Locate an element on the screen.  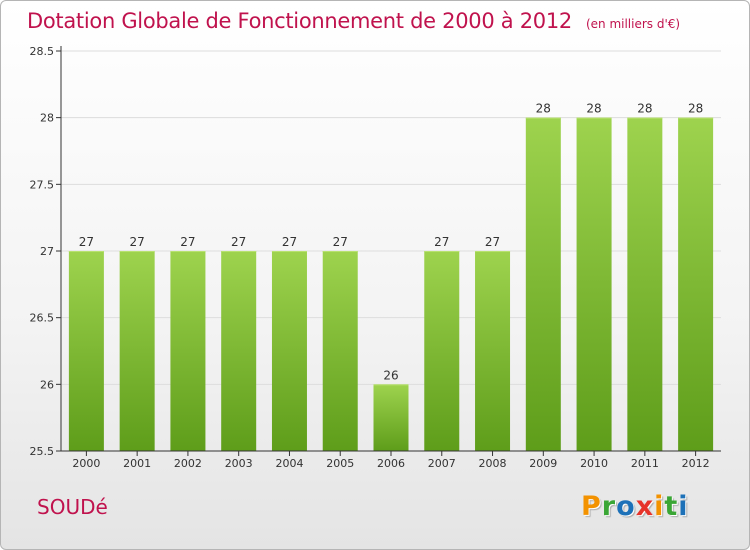
x-tick-label: 2012 is located at coordinates (696, 463).